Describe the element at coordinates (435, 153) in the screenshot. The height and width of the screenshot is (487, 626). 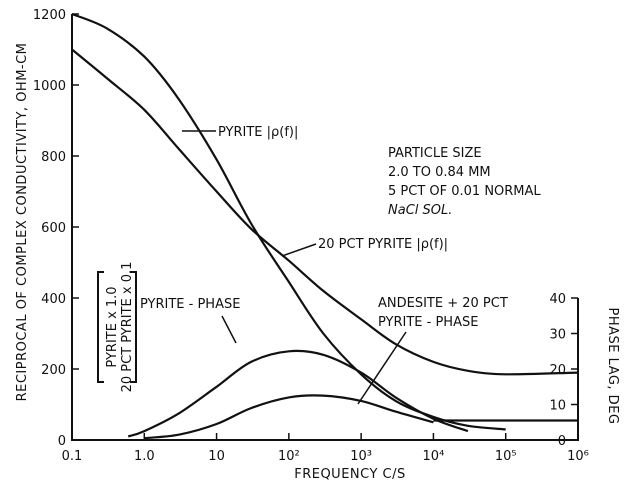
I see `annotation-particle-size: PARTICLE SIZE` at that location.